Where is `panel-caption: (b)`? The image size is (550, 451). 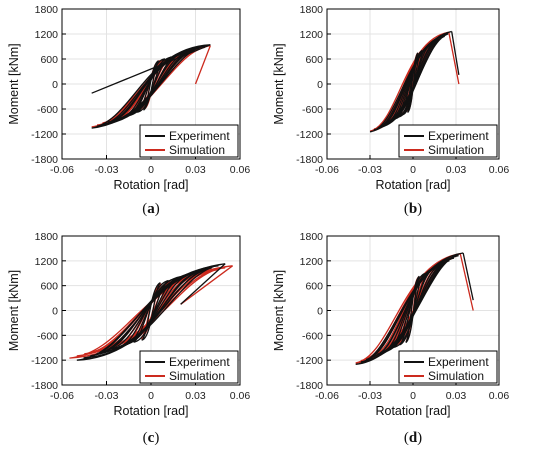
panel-caption: (b) is located at coordinates (413, 209).